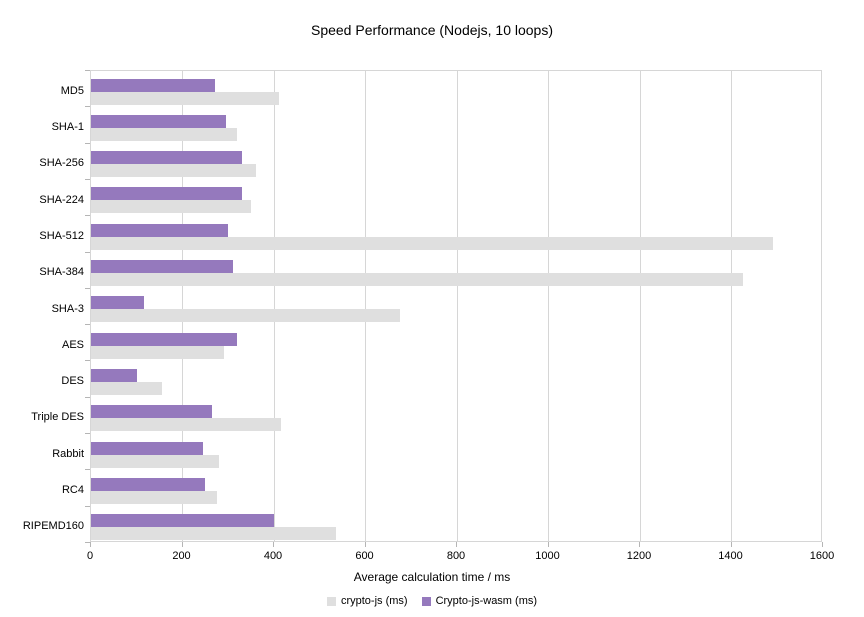 The image size is (864, 617). I want to click on x-axis-tick-label: 1000, so click(547, 556).